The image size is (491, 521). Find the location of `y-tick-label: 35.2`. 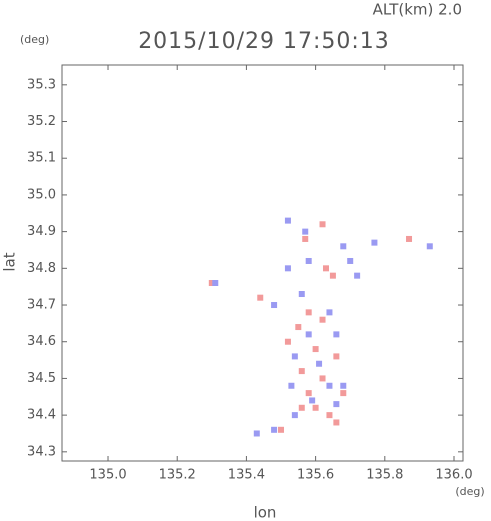

y-tick-label: 35.2 is located at coordinates (41, 121).